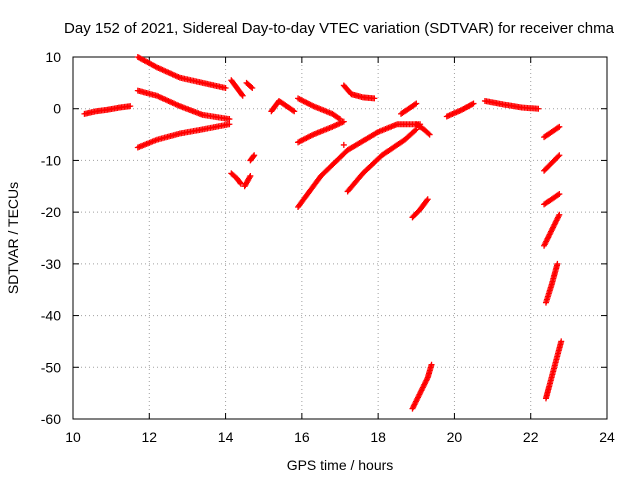  What do you see at coordinates (51, 419) in the screenshot?
I see `y-tick-label: -60` at bounding box center [51, 419].